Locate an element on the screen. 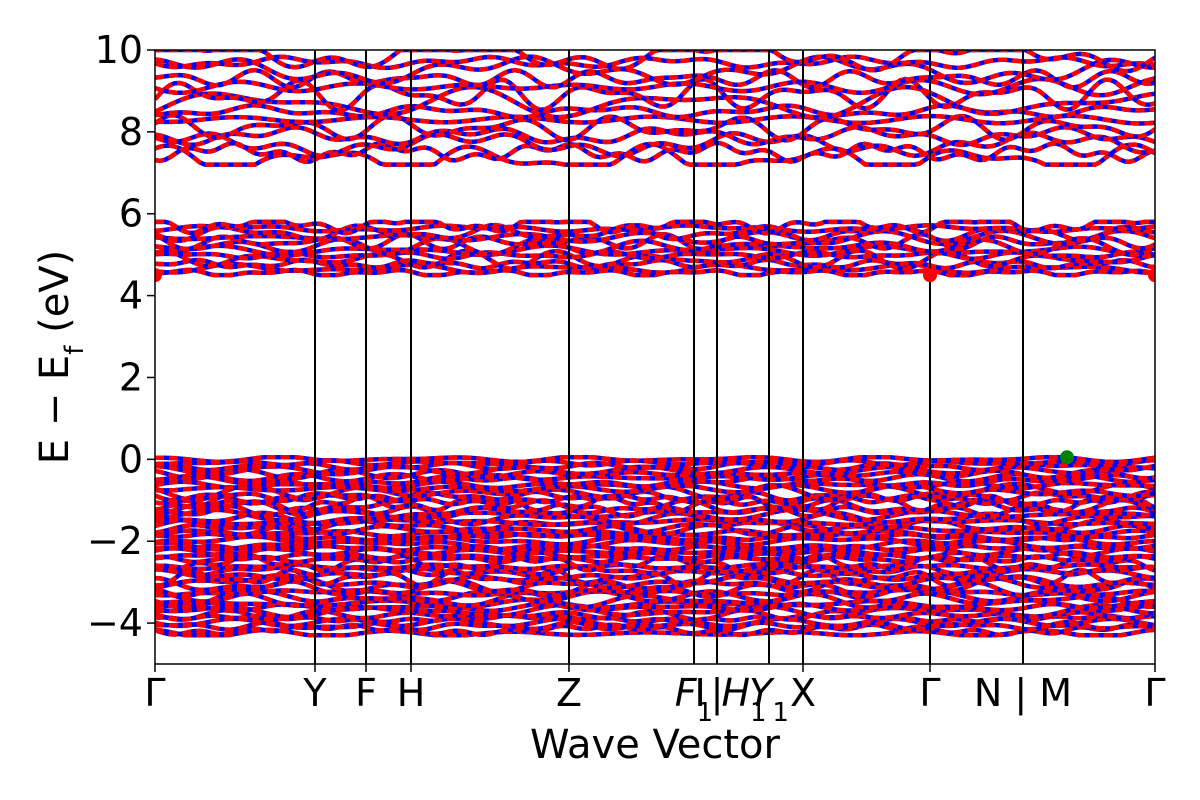 The image size is (1200, 800). y-tick-label-0: 0 is located at coordinates (131, 459).